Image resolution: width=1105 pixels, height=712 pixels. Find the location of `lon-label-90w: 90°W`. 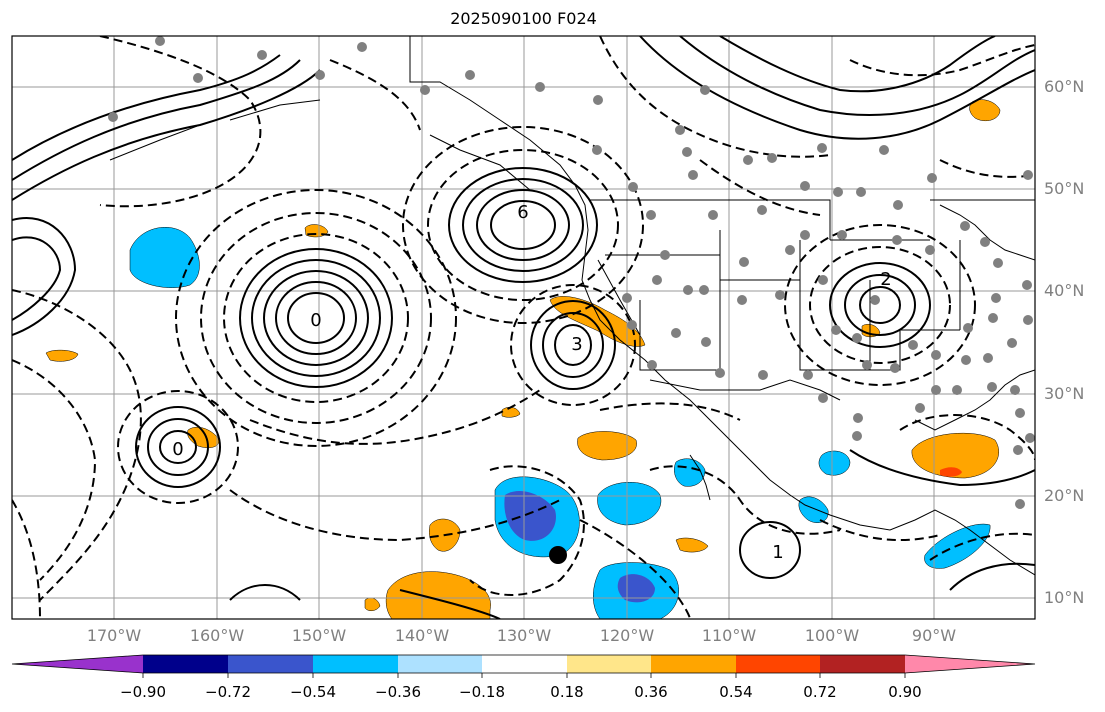

lon-label-90w: 90°W is located at coordinates (934, 635).